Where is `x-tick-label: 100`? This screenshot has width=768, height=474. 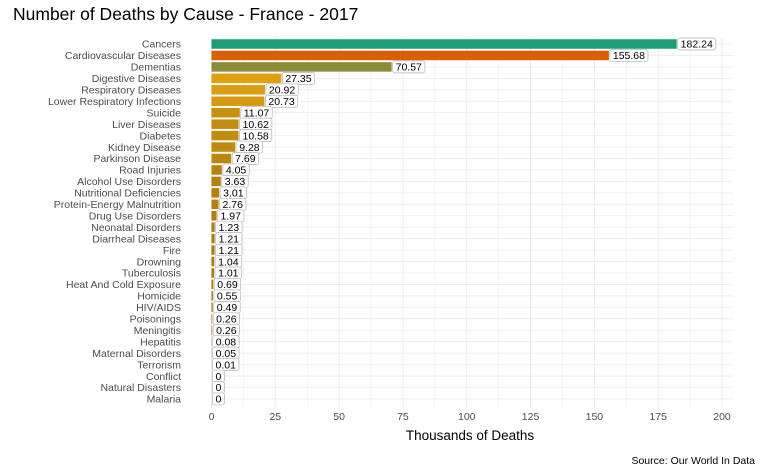 x-tick-label: 100 is located at coordinates (467, 417).